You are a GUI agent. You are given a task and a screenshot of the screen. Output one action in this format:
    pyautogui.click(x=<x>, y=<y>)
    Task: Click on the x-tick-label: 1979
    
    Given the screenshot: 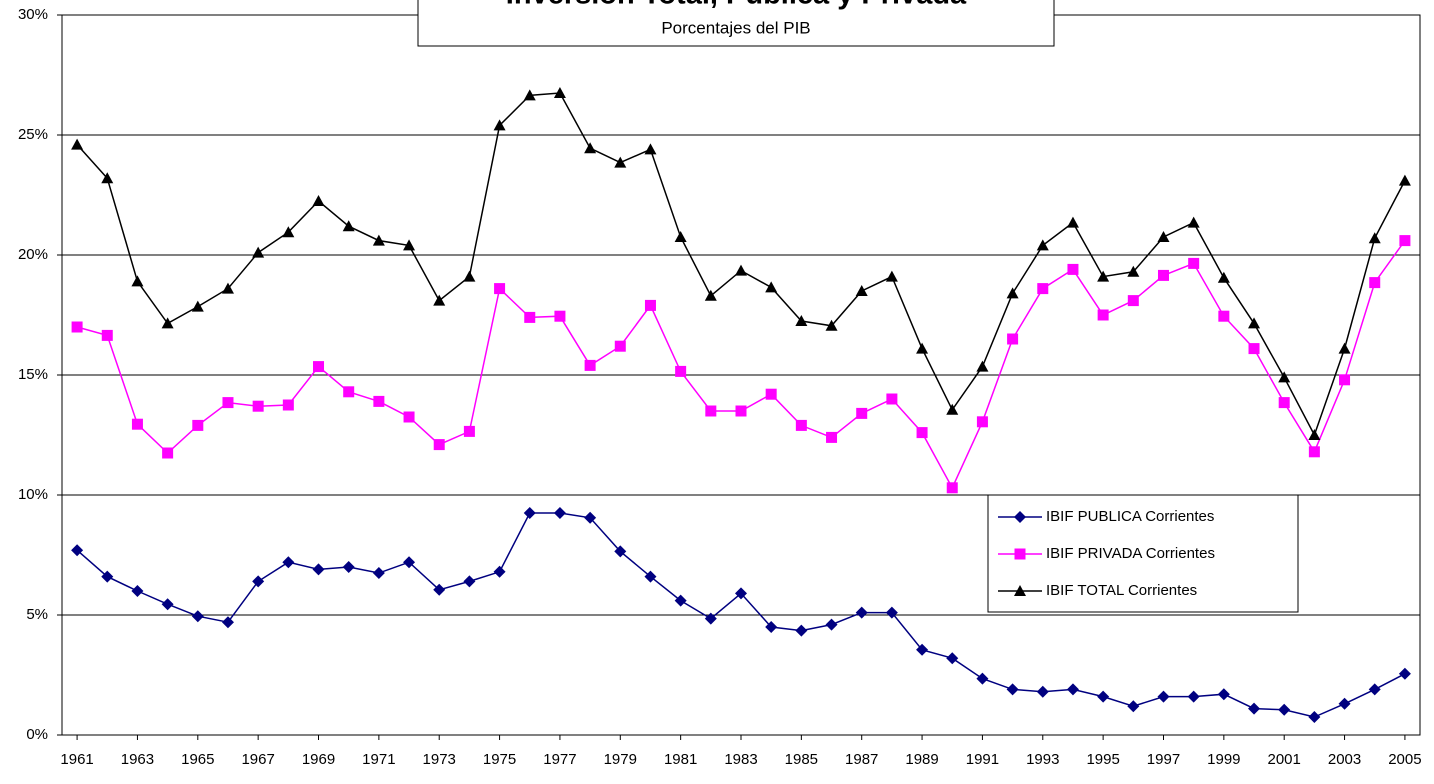 What is the action you would take?
    pyautogui.click(x=620, y=759)
    